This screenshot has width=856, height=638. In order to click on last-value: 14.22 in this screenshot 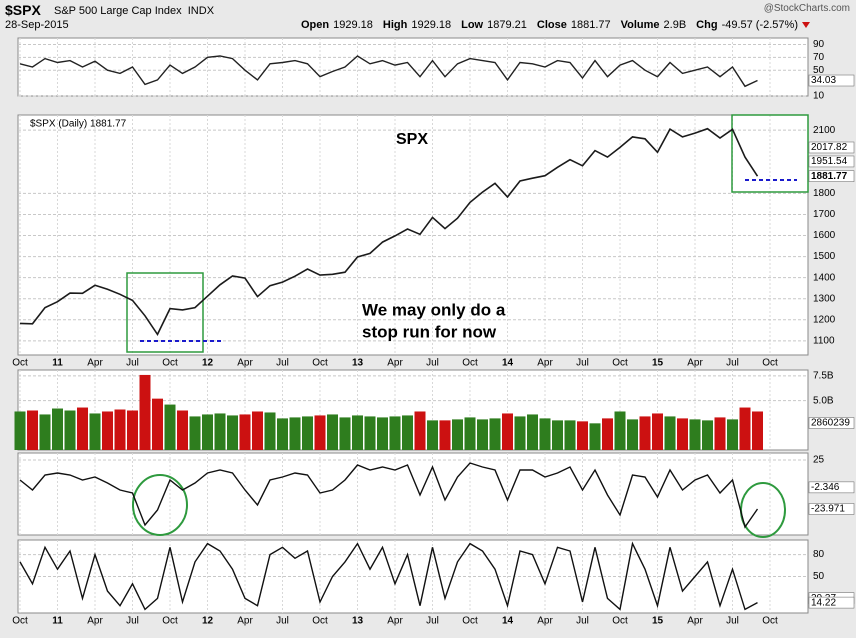, I will do `click(823, 602)`.